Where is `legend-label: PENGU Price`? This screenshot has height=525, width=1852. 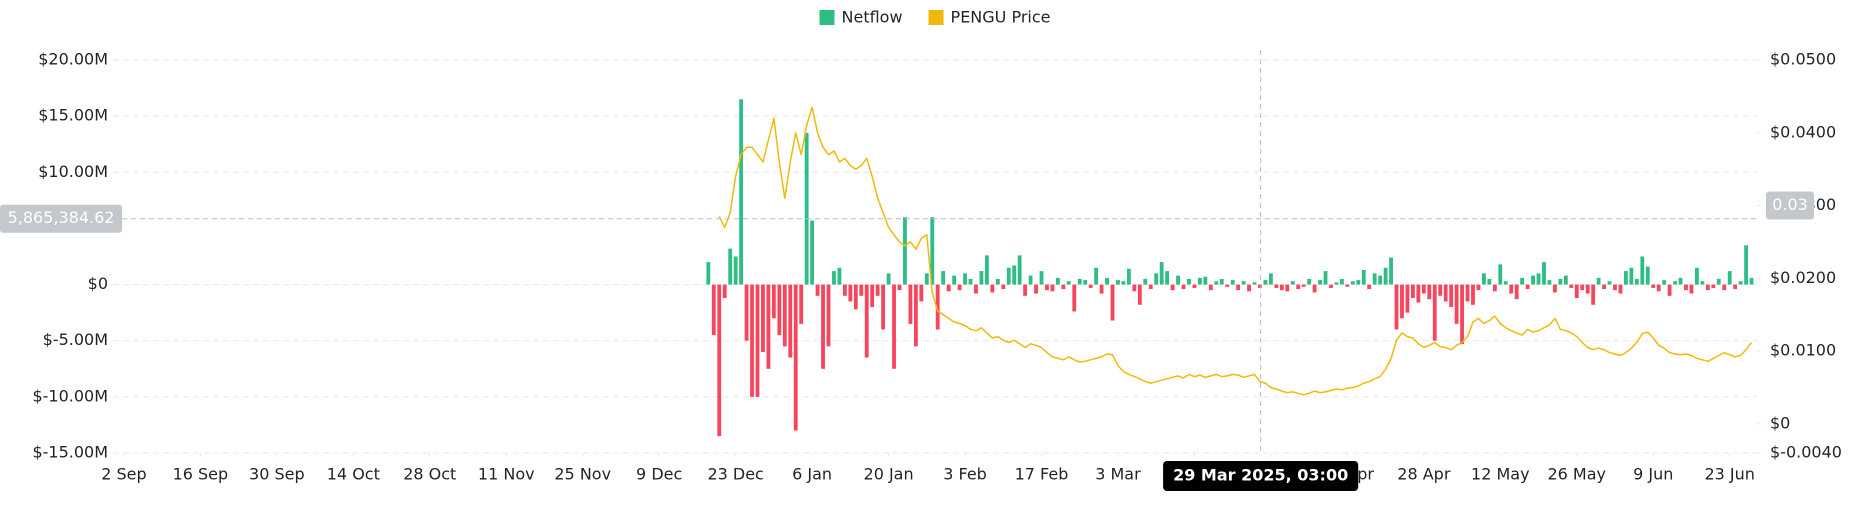 legend-label: PENGU Price is located at coordinates (1001, 17).